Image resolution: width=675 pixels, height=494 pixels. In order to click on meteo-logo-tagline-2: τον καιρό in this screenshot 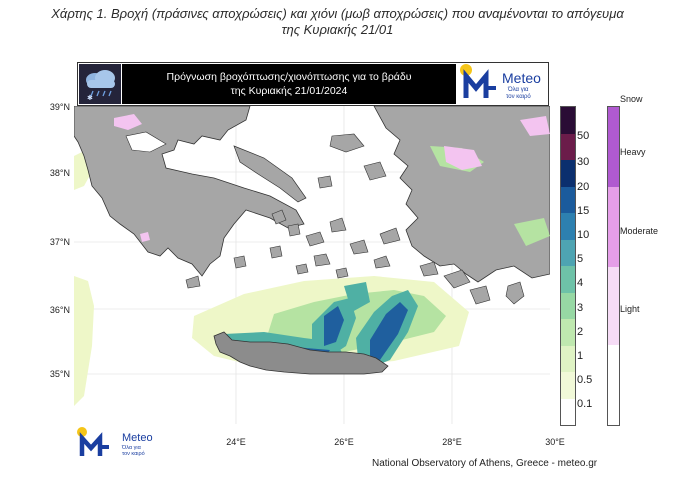, I will do `click(518, 97)`.